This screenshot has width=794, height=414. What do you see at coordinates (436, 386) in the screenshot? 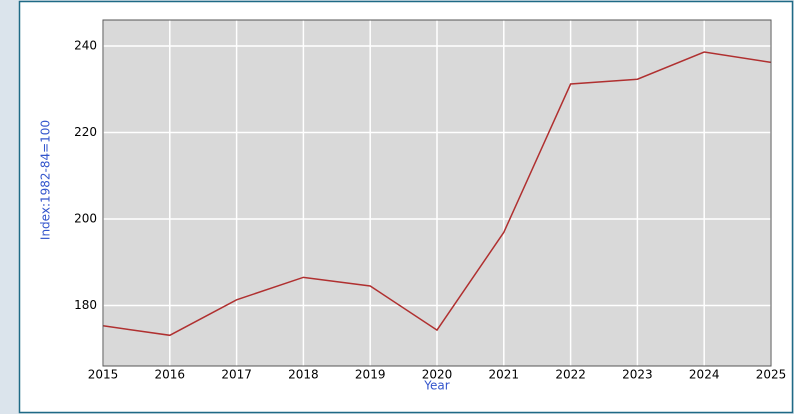
I see `x-axis-label: Year` at bounding box center [436, 386].